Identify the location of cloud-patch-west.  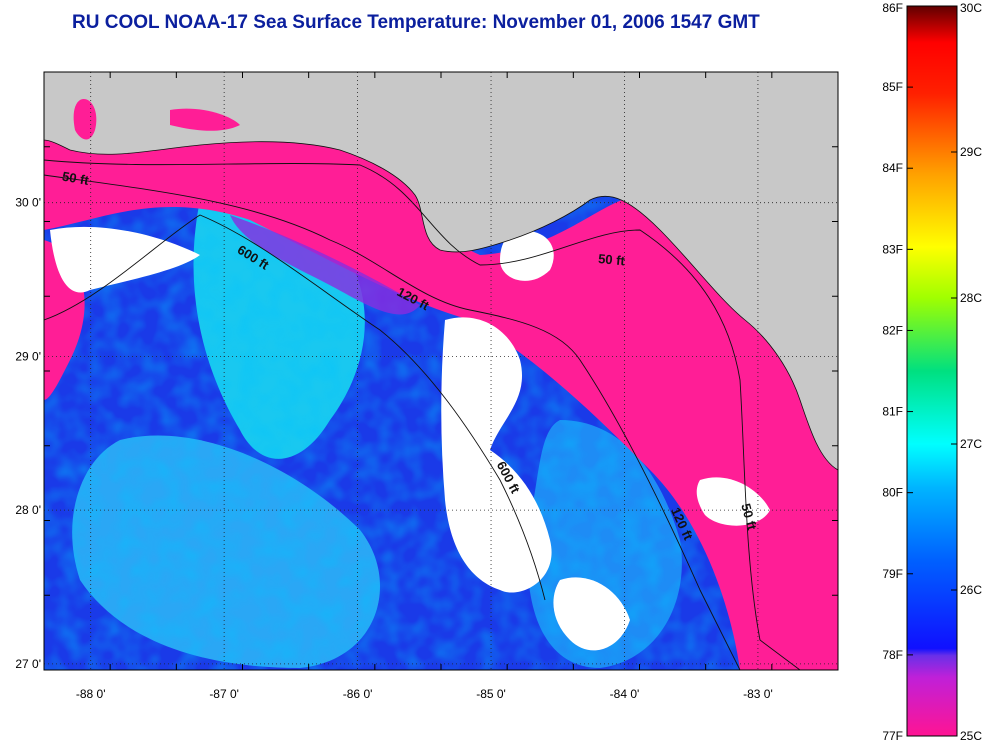
(125, 259).